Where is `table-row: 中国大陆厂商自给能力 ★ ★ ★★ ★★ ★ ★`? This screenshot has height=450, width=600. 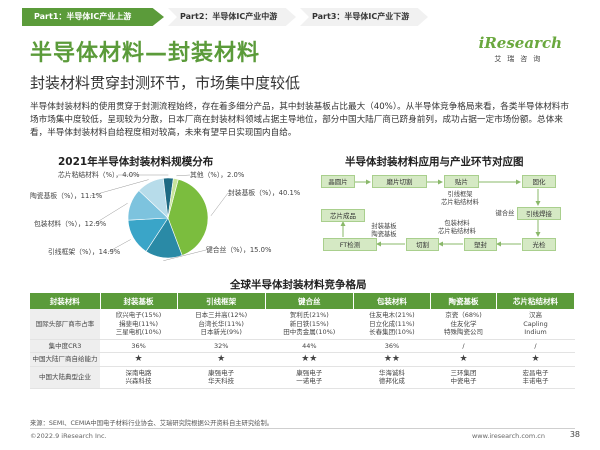 table-row: 中国大陆厂商自给能力 ★ ★ ★★ ★★ ★ ★ is located at coordinates (302, 359).